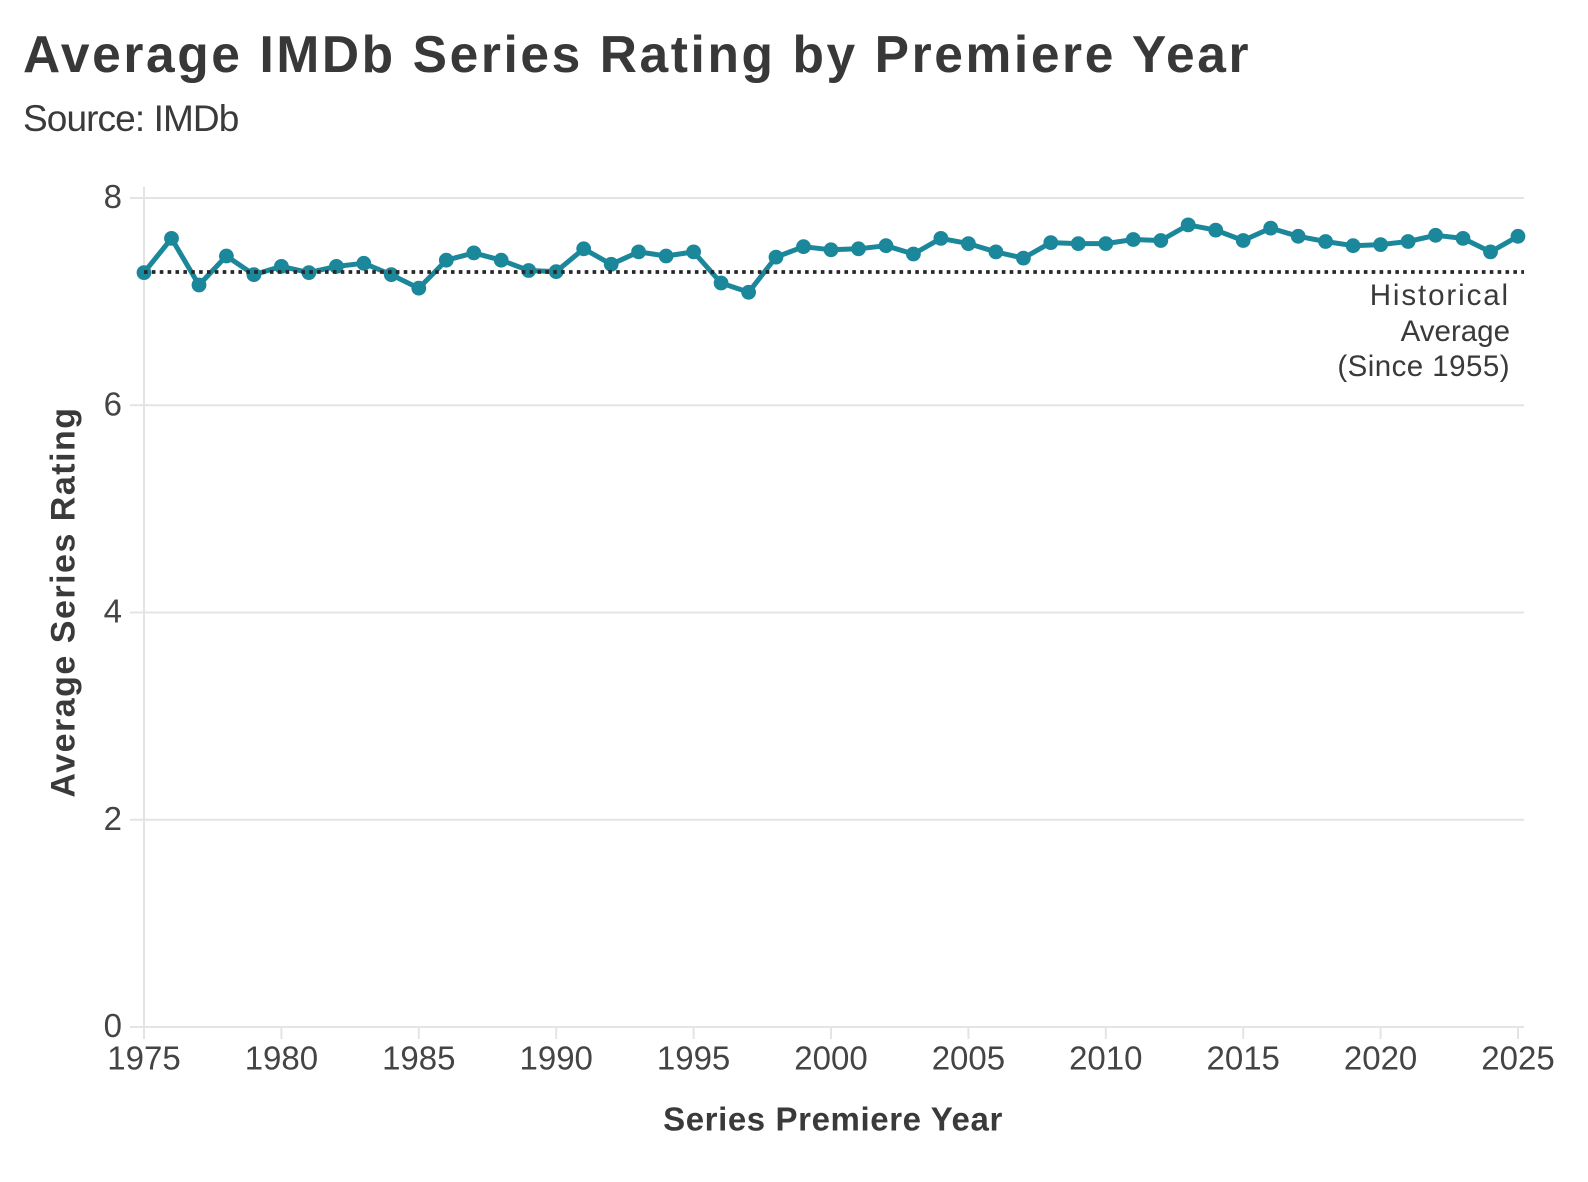 Image resolution: width=1588 pixels, height=1182 pixels. What do you see at coordinates (143, 1058) in the screenshot?
I see `svg-text: 1975` at bounding box center [143, 1058].